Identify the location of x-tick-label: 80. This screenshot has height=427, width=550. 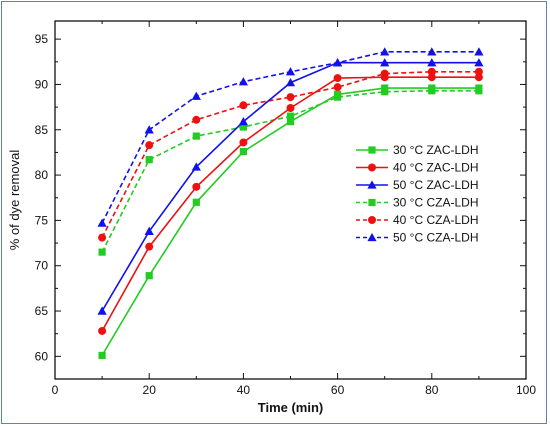
(432, 390).